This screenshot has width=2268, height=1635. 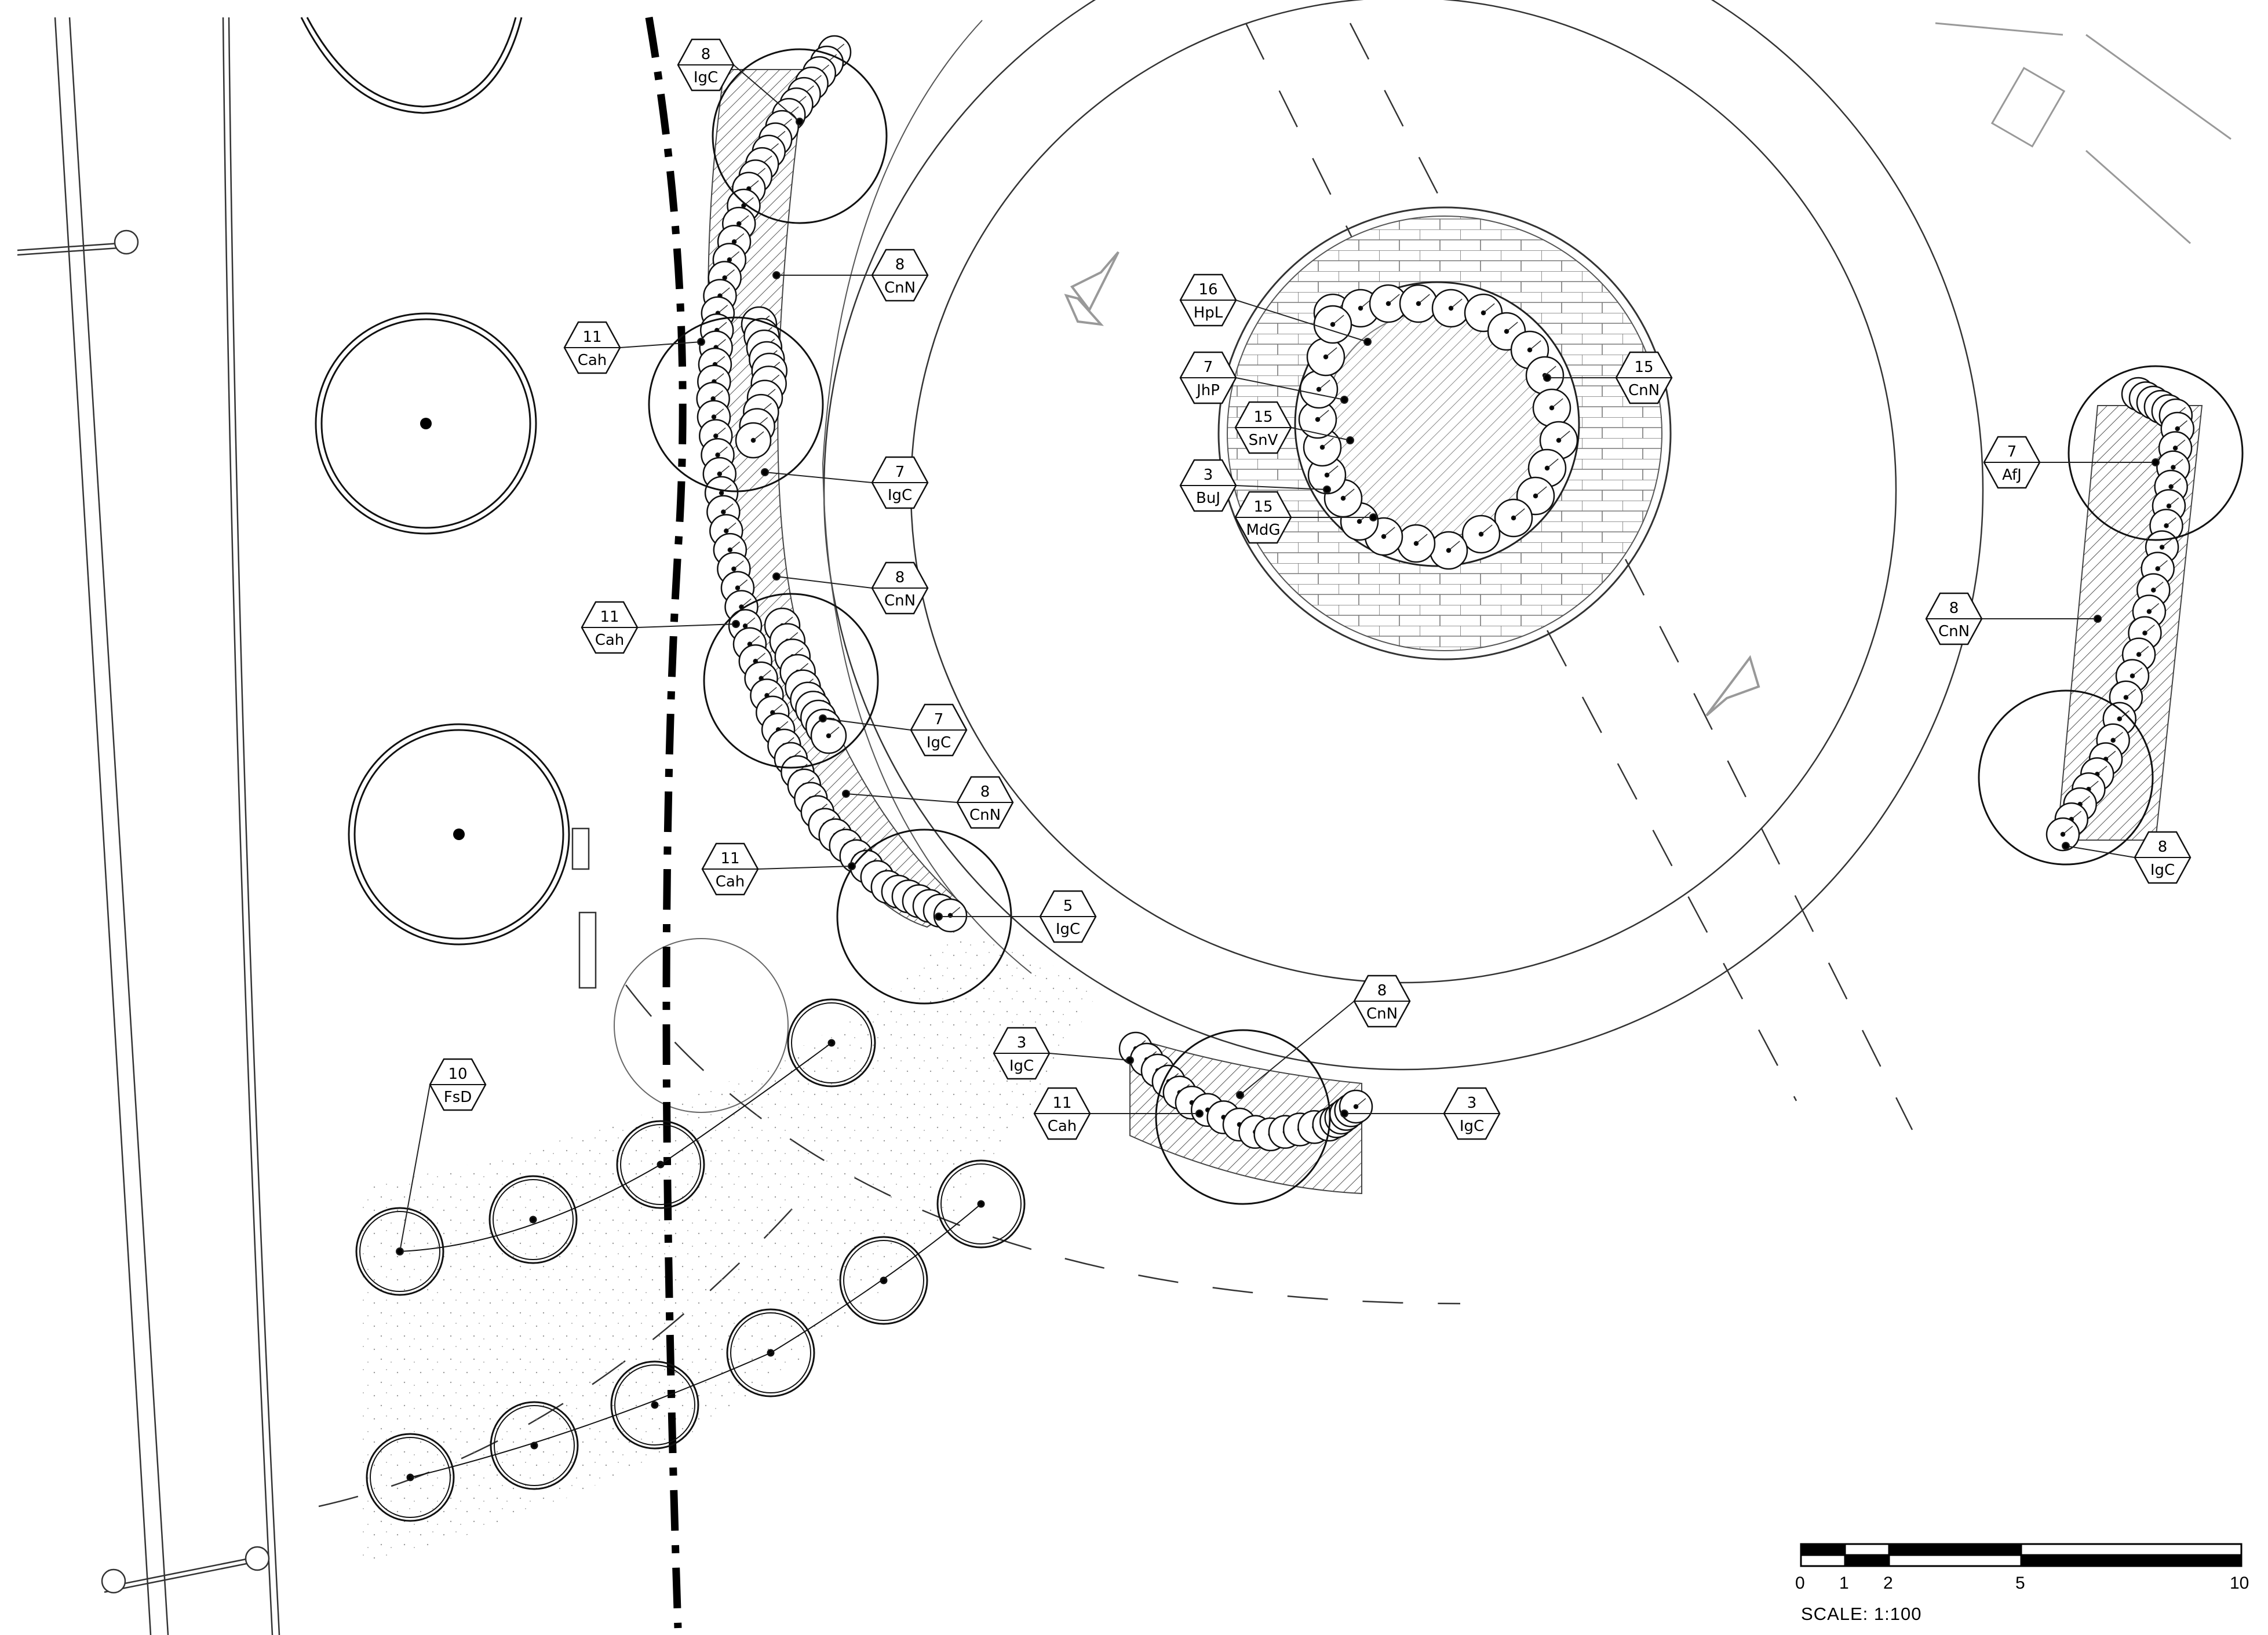 I want to click on plant-tag-count: 5, so click(x=1068, y=906).